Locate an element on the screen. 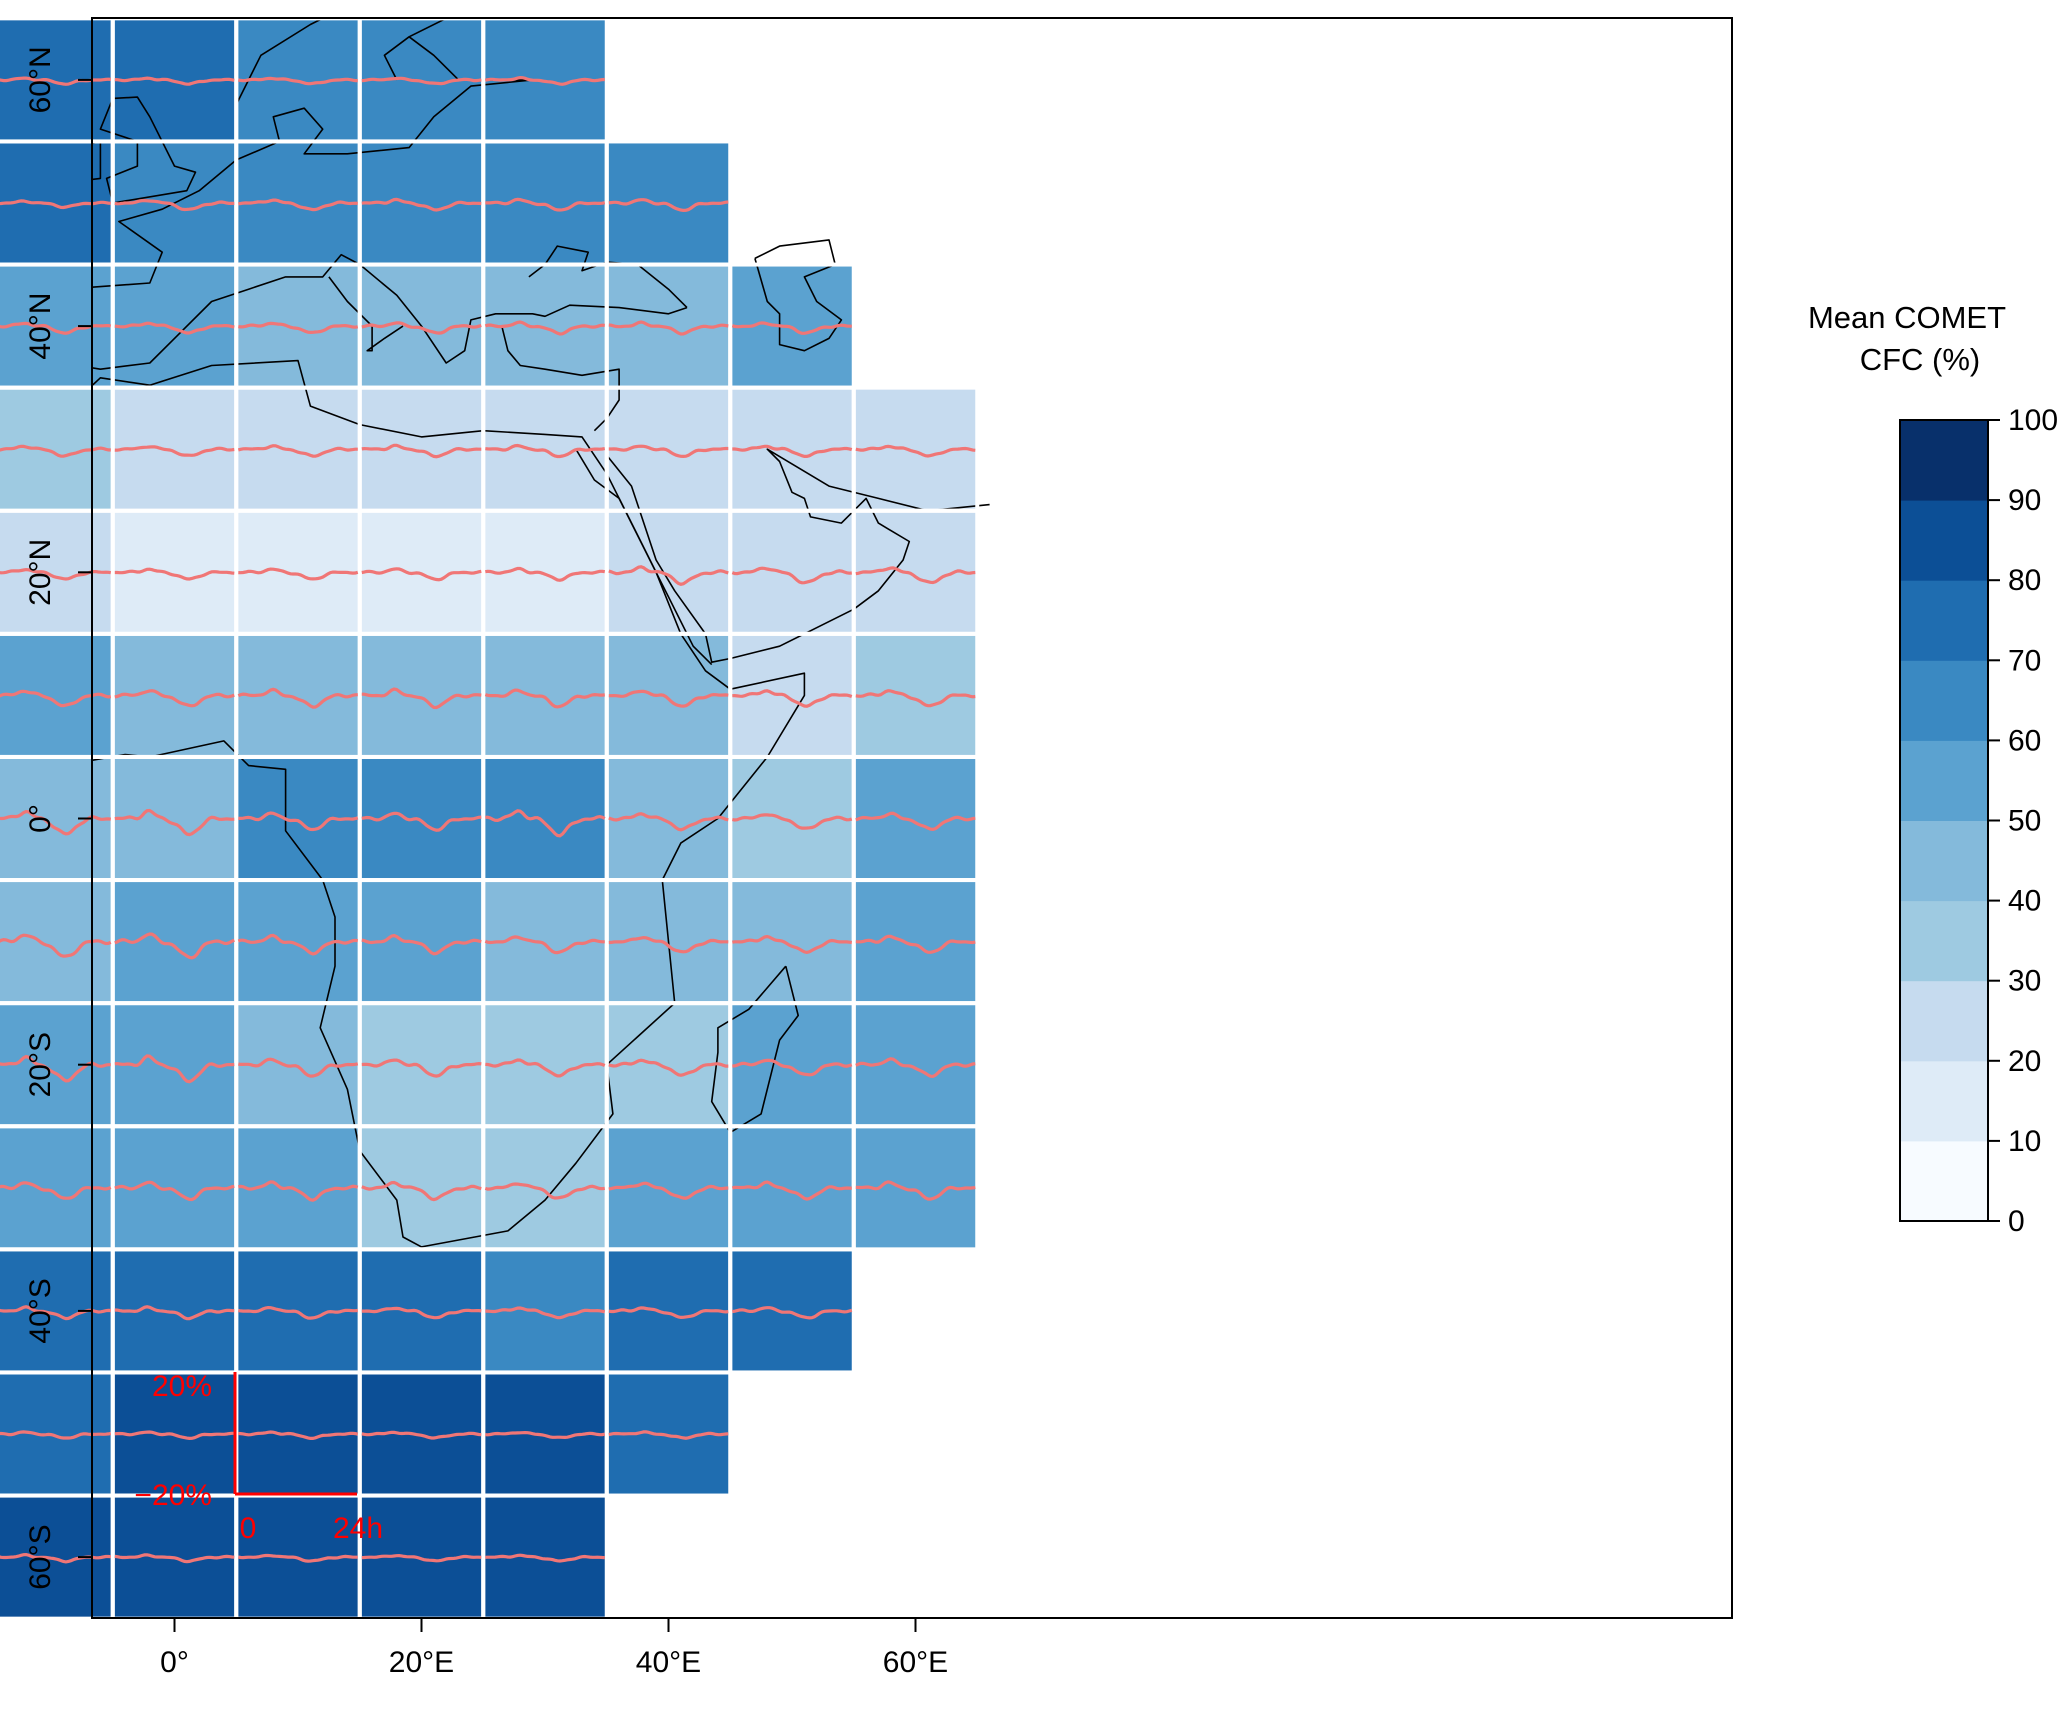 The image size is (2067, 1711). scale-end-label: 24h is located at coordinates (358, 1528).